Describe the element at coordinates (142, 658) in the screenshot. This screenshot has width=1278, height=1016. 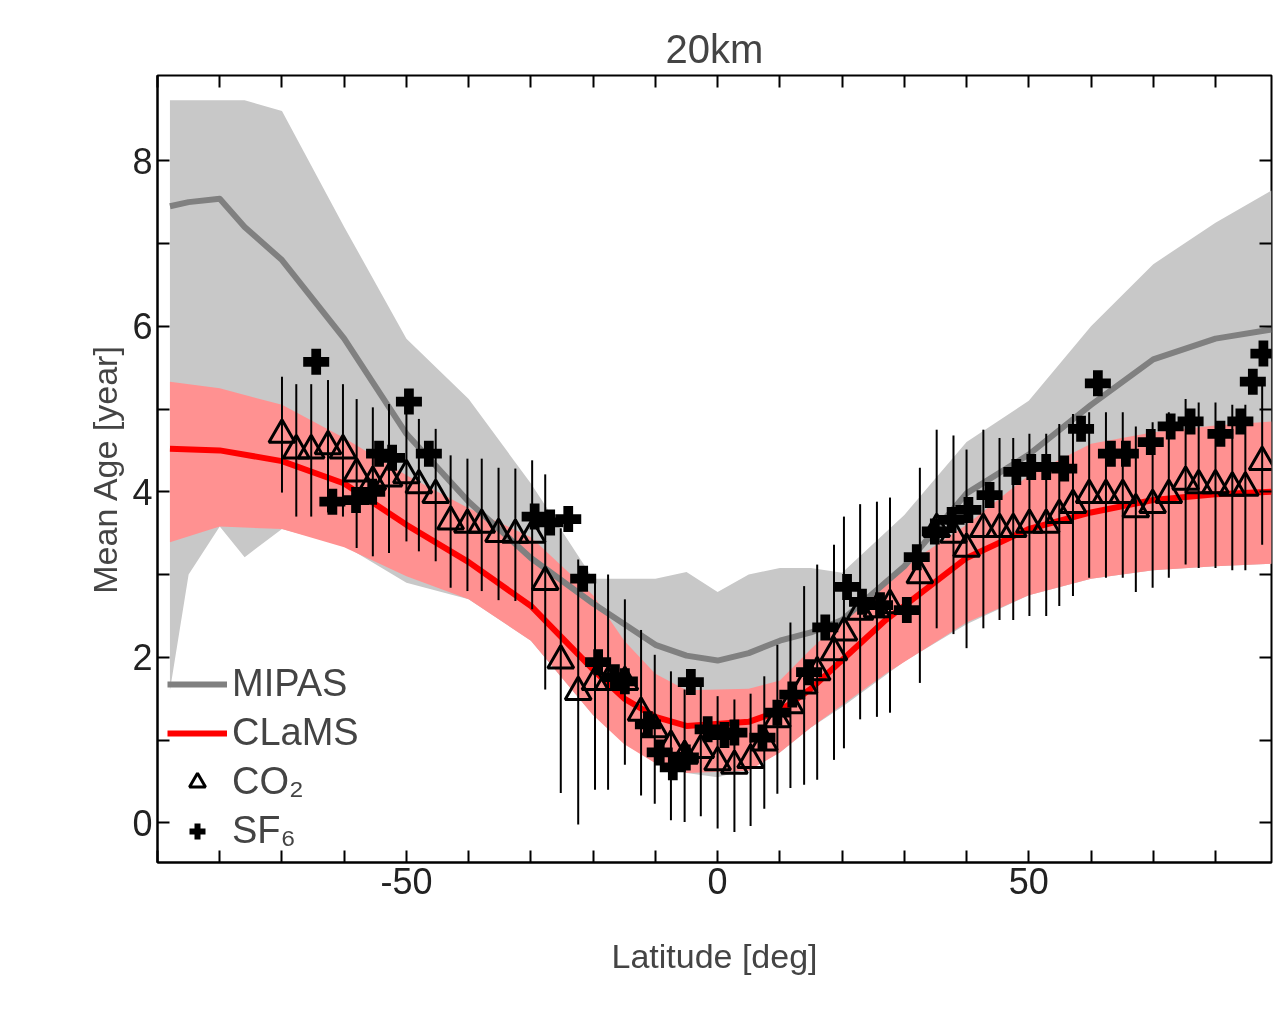
I see `y-tick-label: 2` at that location.